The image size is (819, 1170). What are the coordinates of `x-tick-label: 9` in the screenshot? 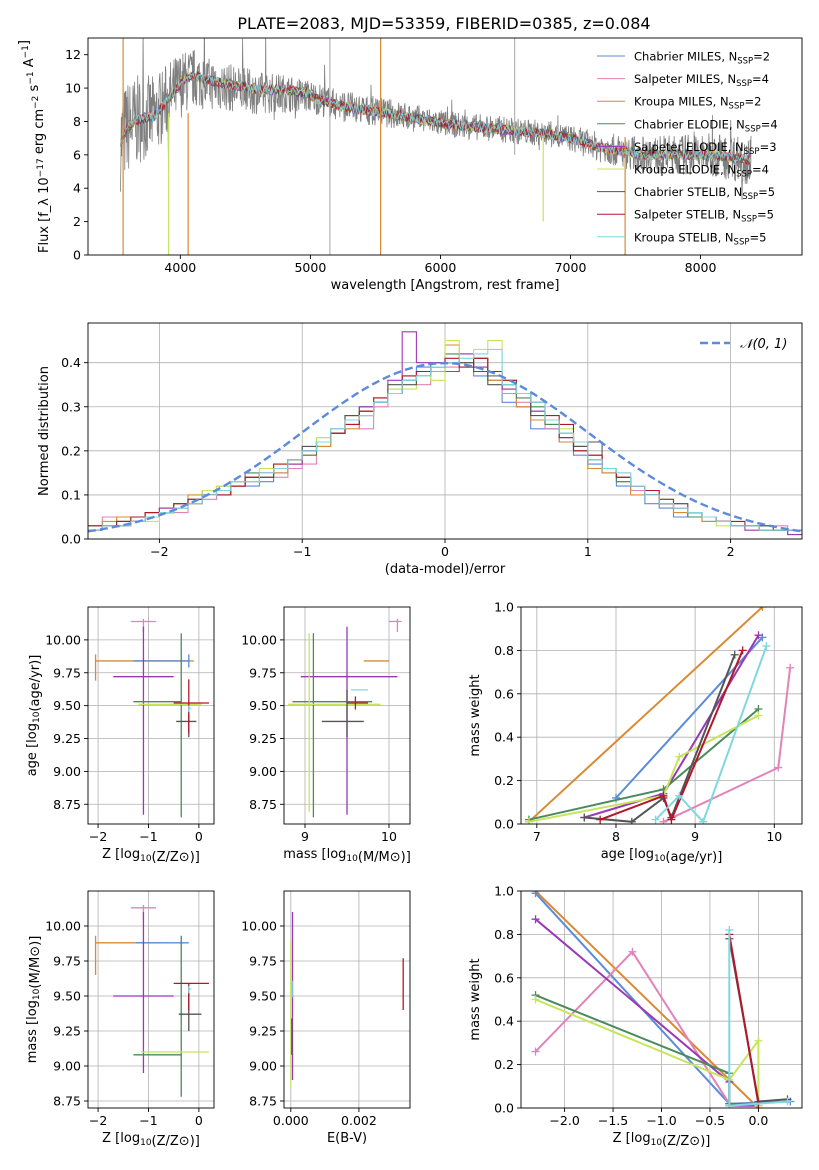 It's located at (695, 836).